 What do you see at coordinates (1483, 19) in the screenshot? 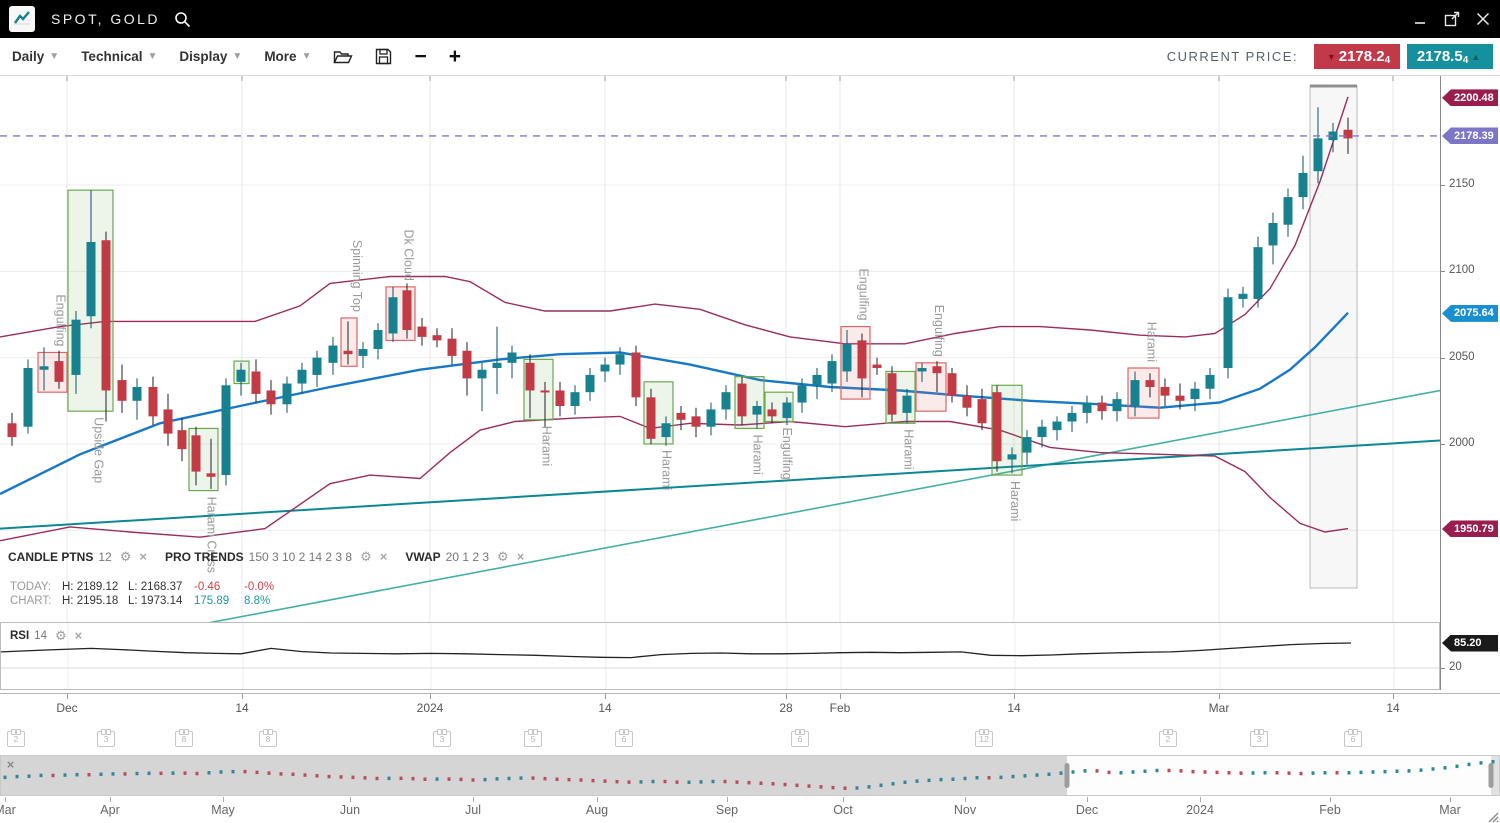
I see `close-icon` at bounding box center [1483, 19].